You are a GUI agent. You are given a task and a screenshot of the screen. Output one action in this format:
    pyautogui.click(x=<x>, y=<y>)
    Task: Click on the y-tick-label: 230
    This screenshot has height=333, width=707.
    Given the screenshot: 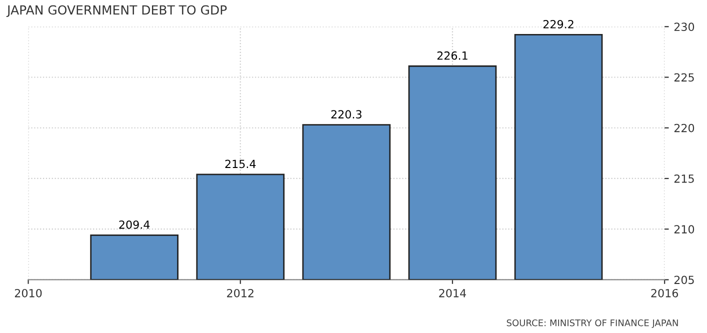 What is the action you would take?
    pyautogui.click(x=684, y=27)
    